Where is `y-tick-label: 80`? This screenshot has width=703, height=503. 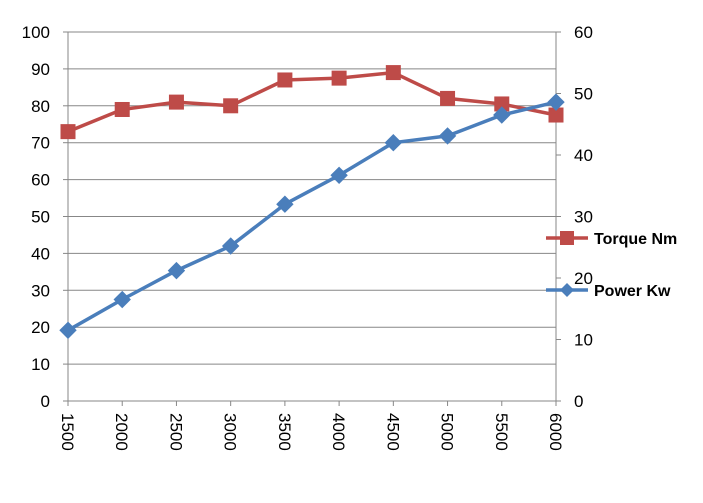
y-tick-label: 80 is located at coordinates (40, 106).